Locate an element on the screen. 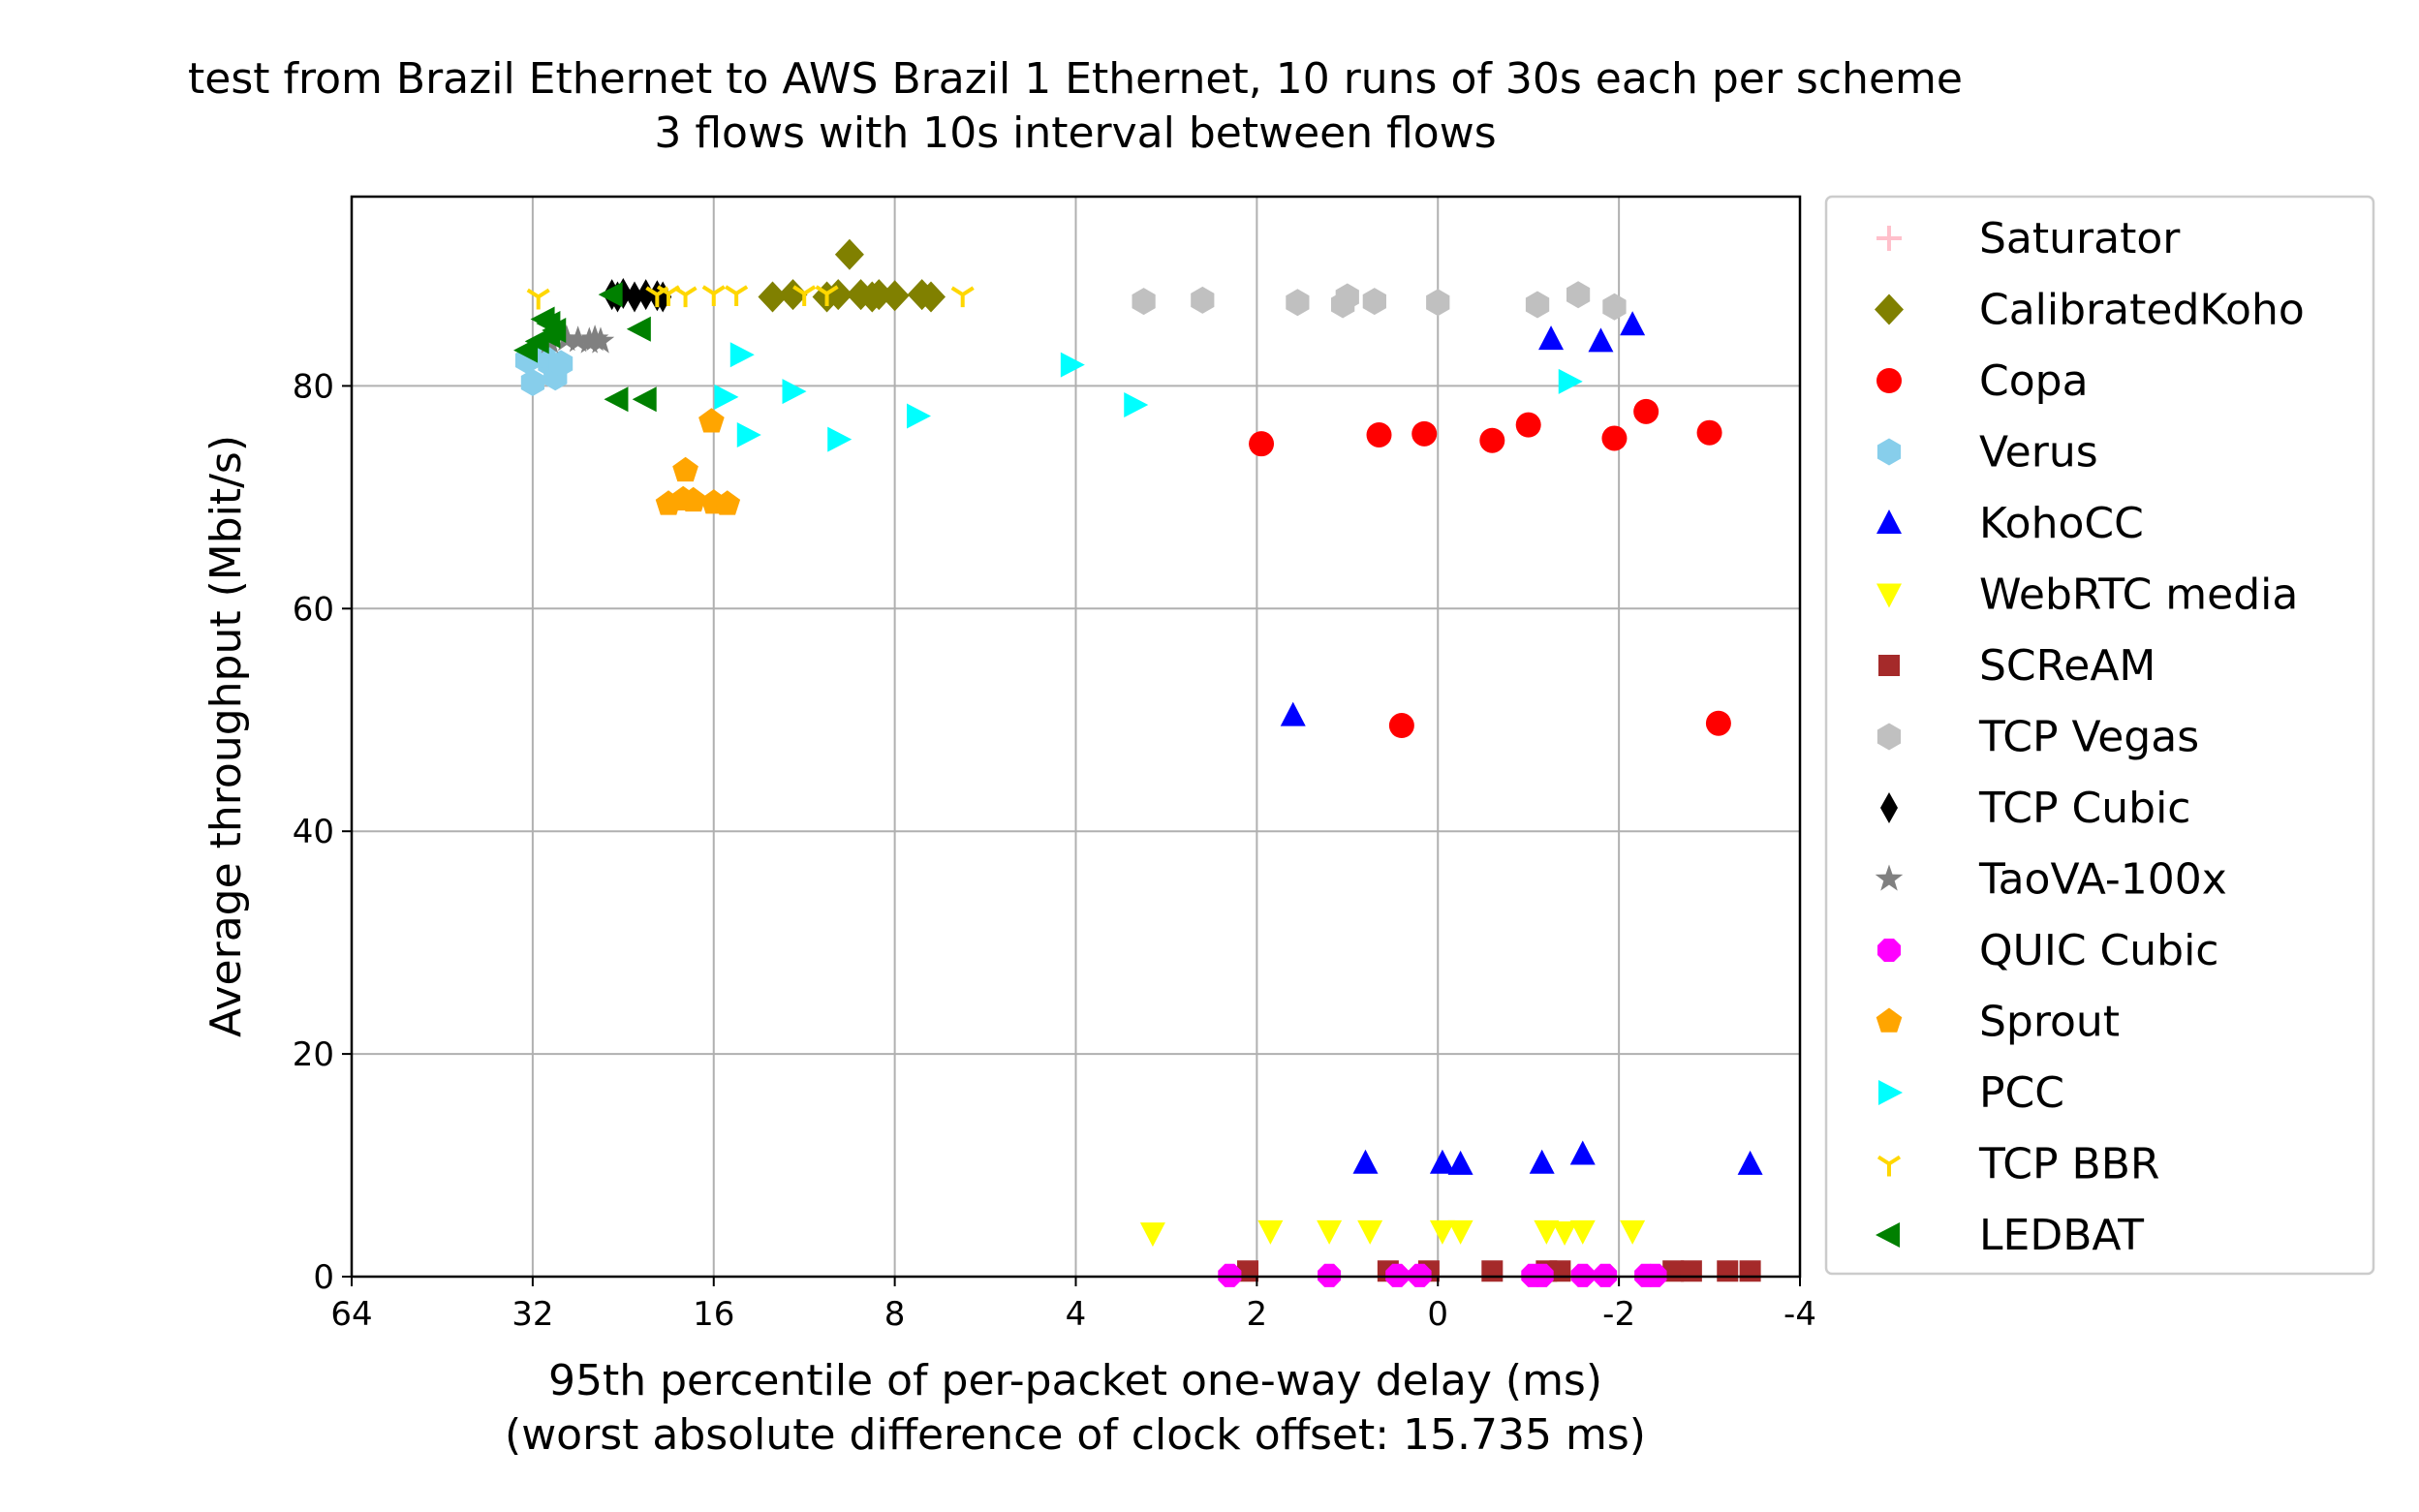 This screenshot has height=1512, width=2419. legend-label: TCP Cubic is located at coordinates (2084, 808).